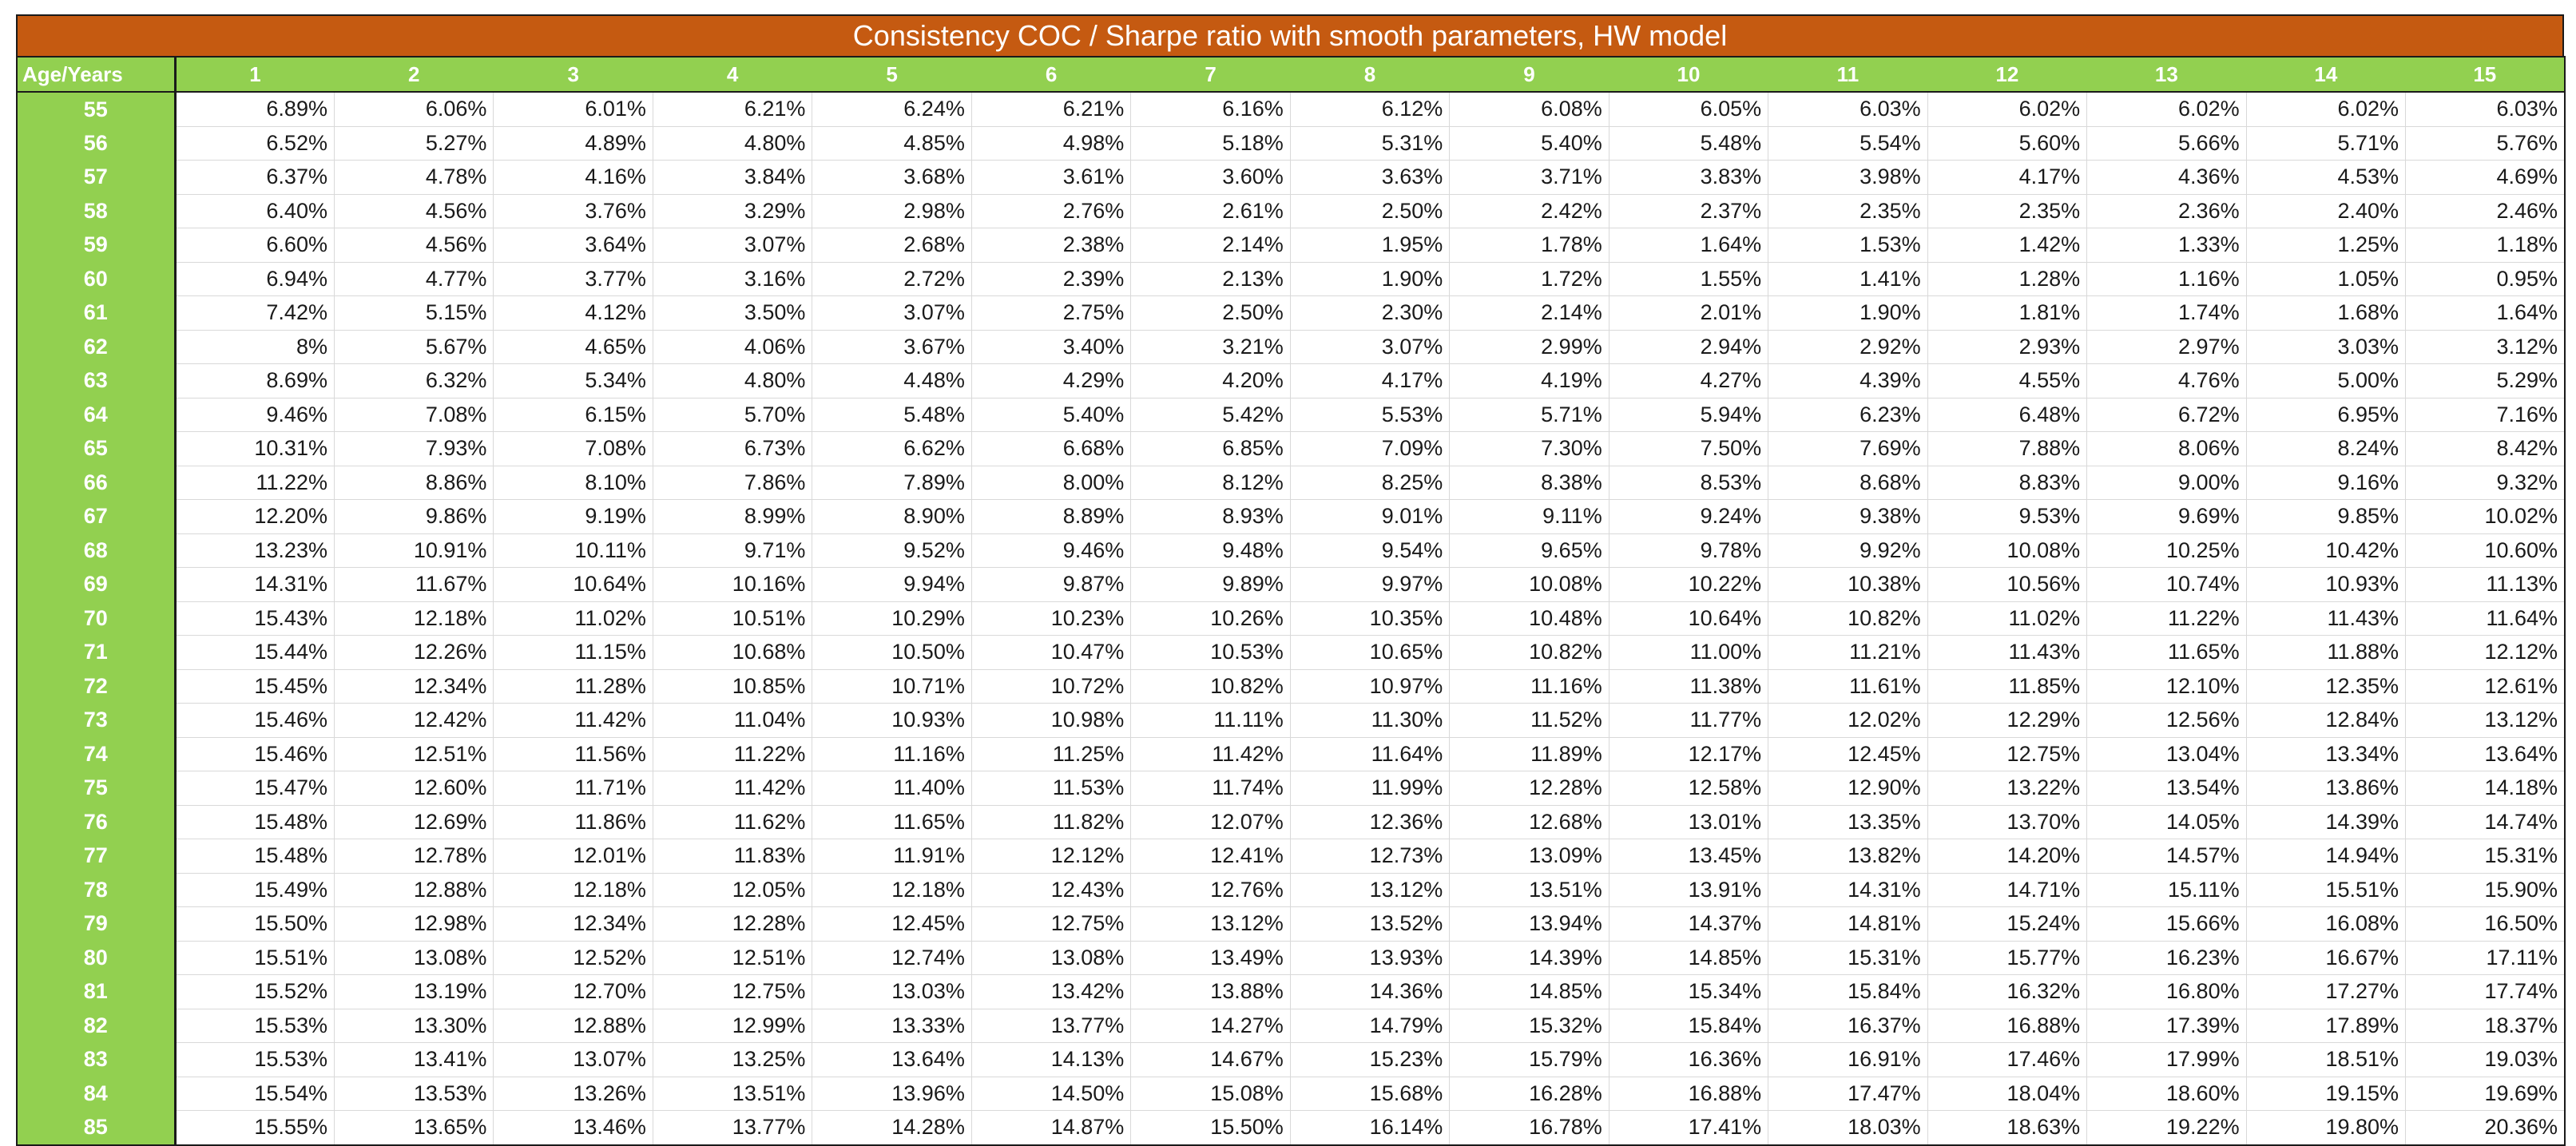 The width and height of the screenshot is (2576, 1146). I want to click on value-cell: 1.90%, so click(1370, 279).